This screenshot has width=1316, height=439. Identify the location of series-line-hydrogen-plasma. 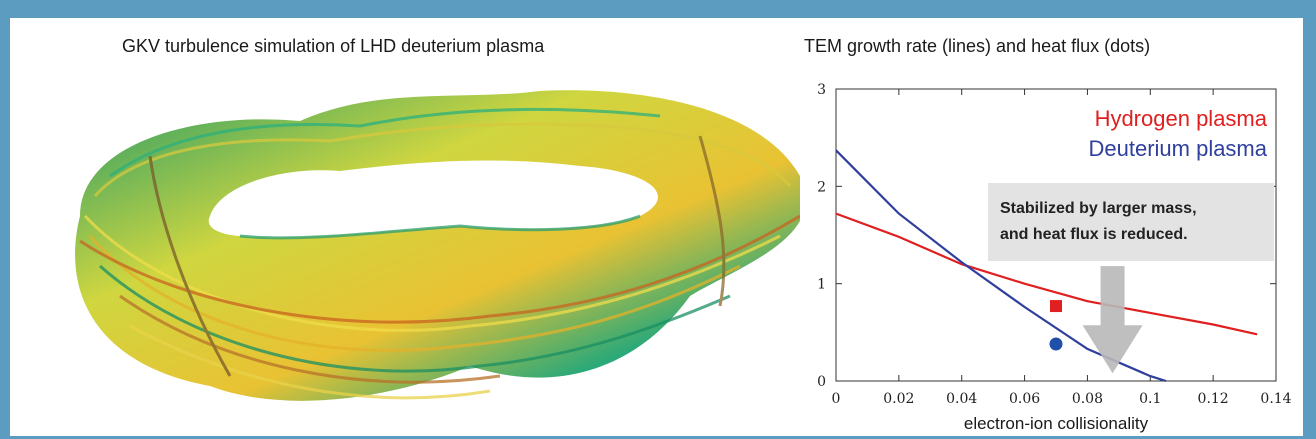
(1046, 274).